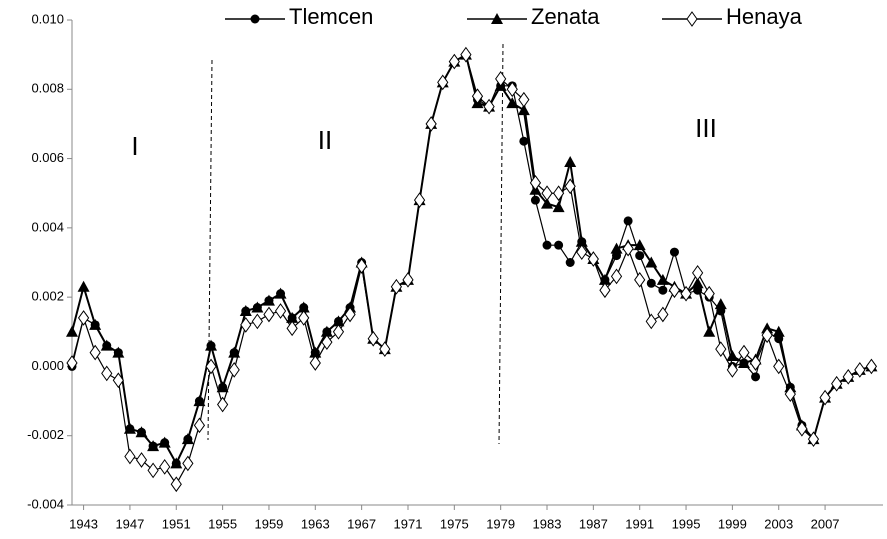 The height and width of the screenshot is (539, 887). Describe the element at coordinates (547, 523) in the screenshot. I see `x-tick-label: 1983` at that location.